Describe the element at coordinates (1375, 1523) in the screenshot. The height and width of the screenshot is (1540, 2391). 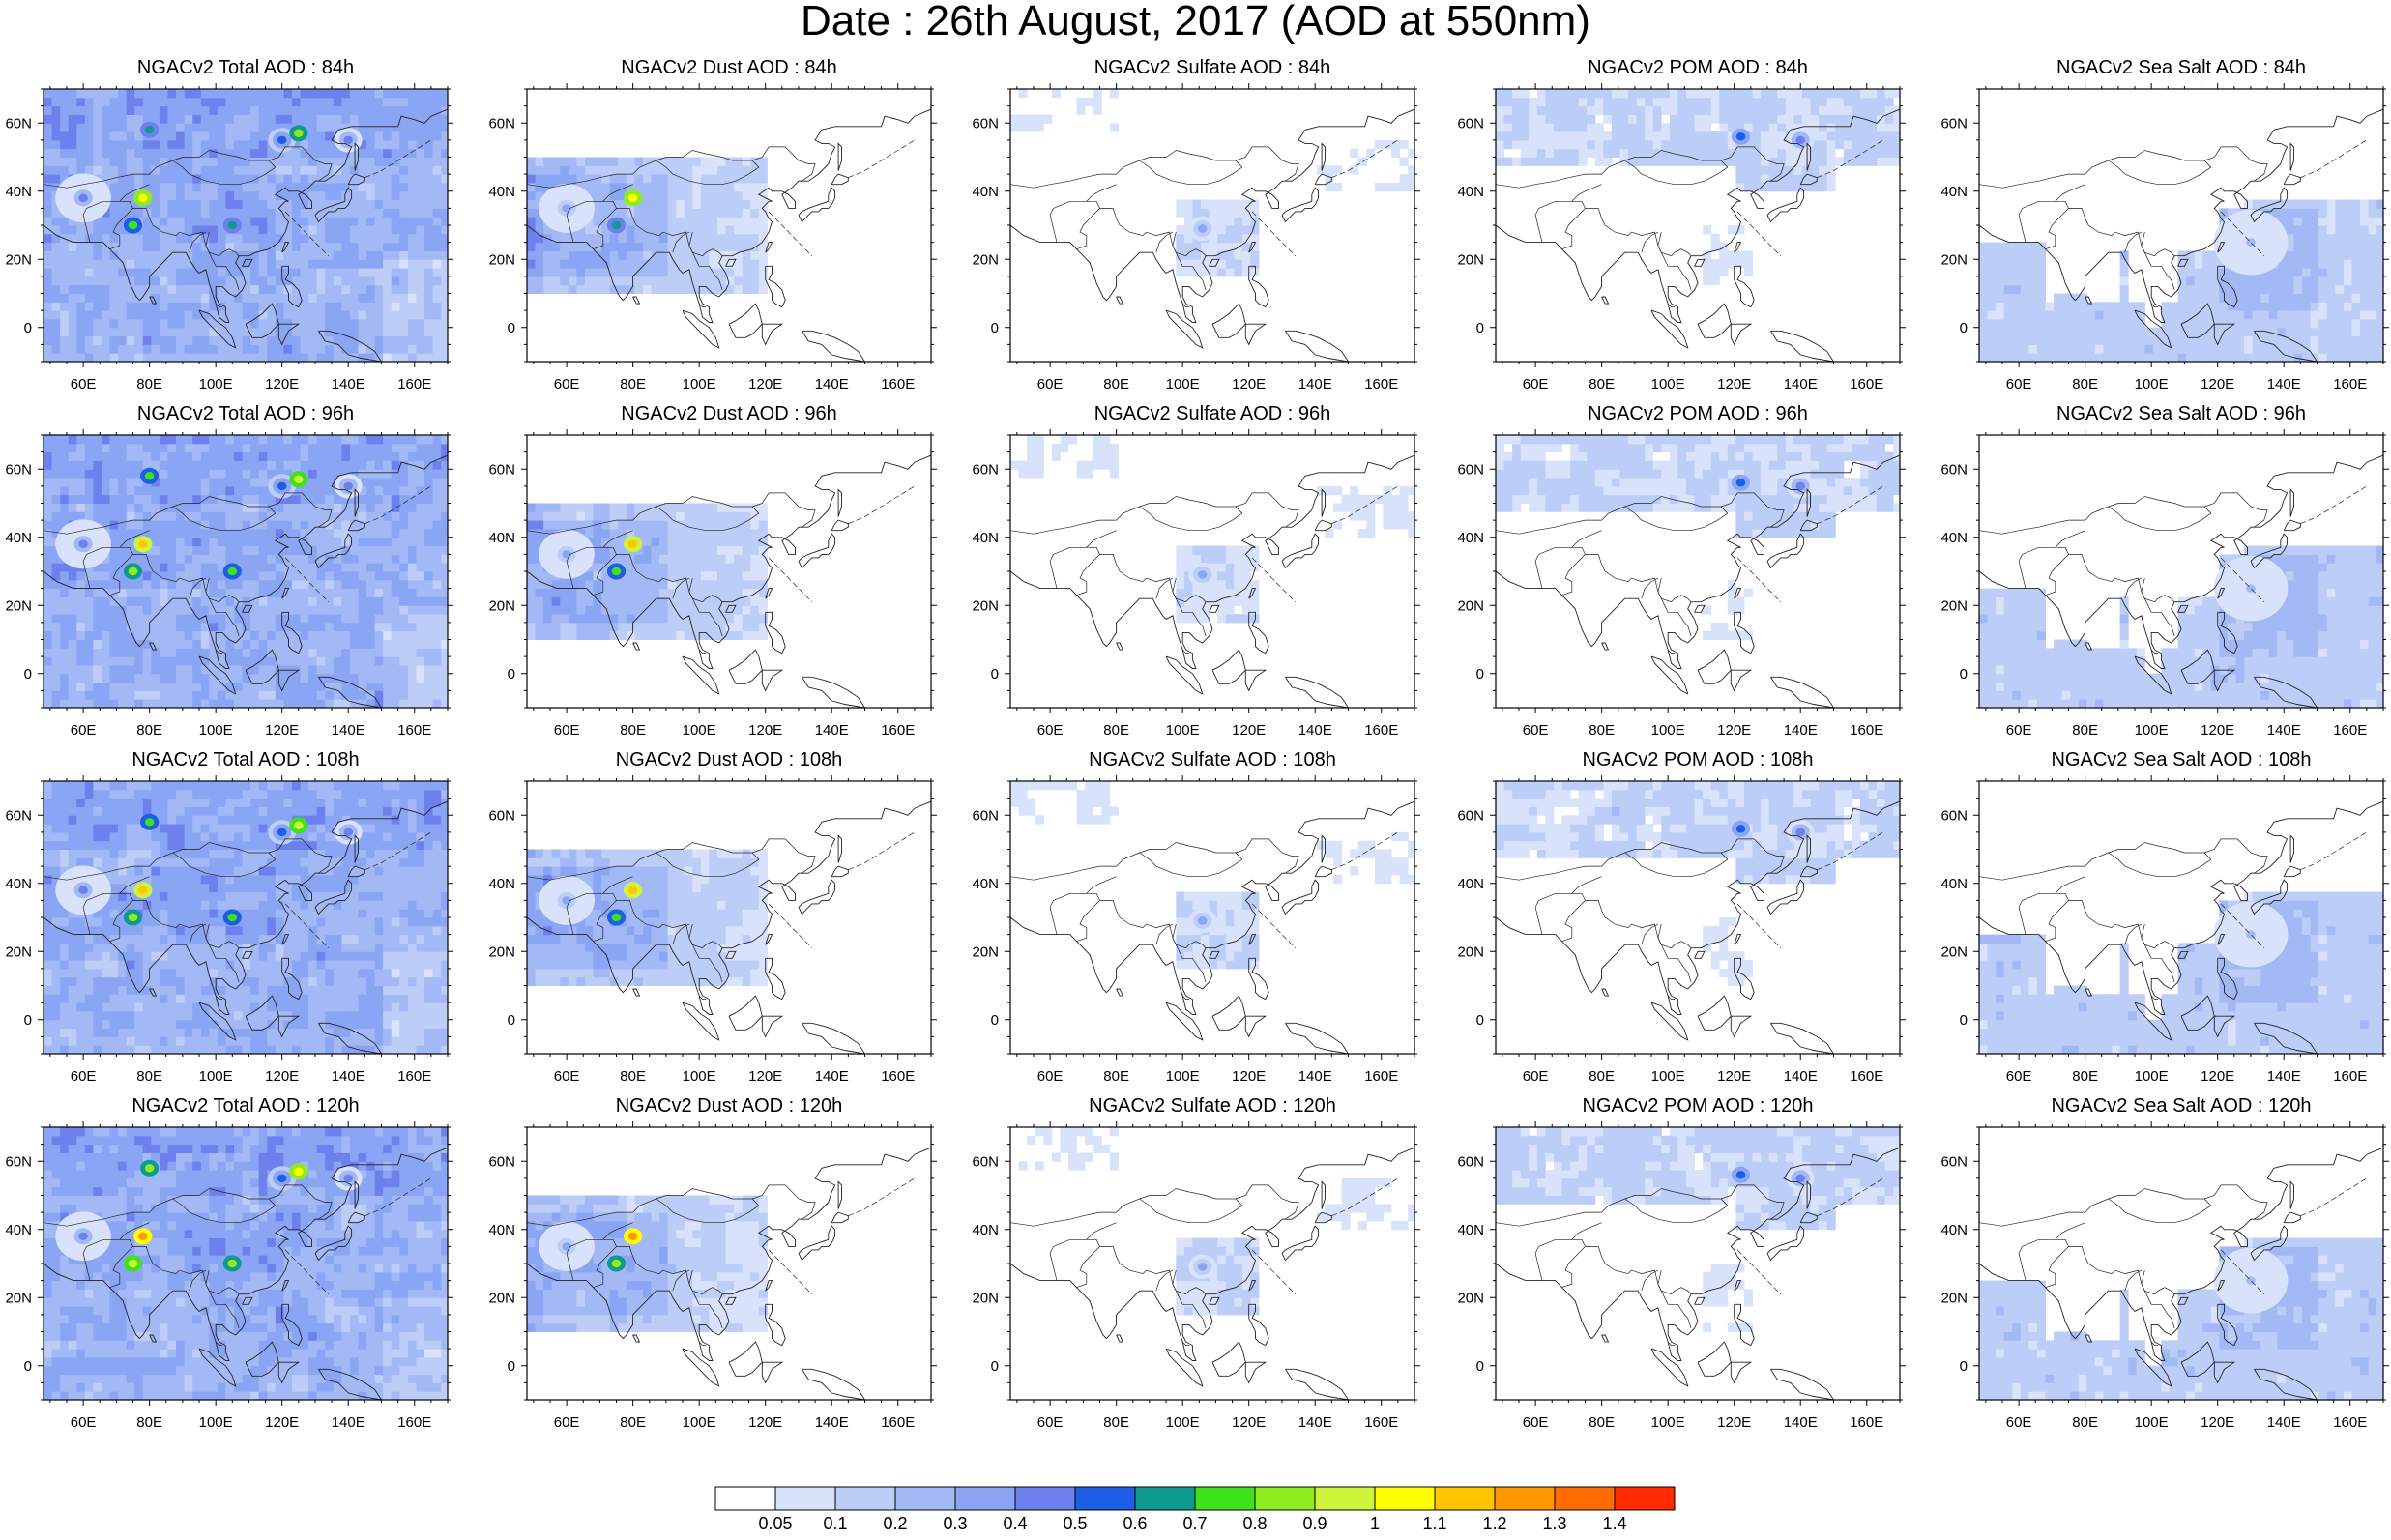
I see `colorbar-label: 1` at that location.